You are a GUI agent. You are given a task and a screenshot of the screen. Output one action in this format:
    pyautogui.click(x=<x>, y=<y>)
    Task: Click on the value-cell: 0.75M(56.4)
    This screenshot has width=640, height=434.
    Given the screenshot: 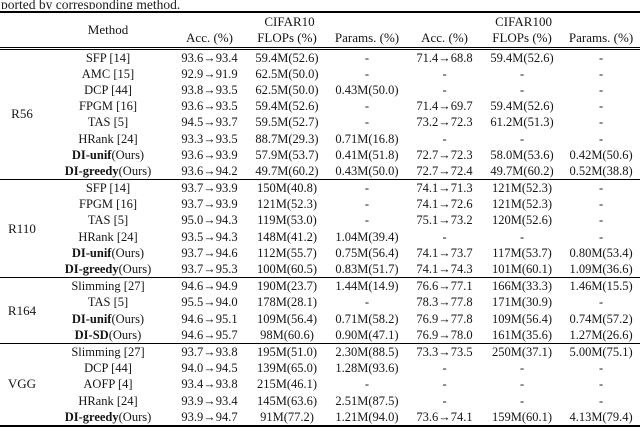 What is the action you would take?
    pyautogui.click(x=367, y=252)
    